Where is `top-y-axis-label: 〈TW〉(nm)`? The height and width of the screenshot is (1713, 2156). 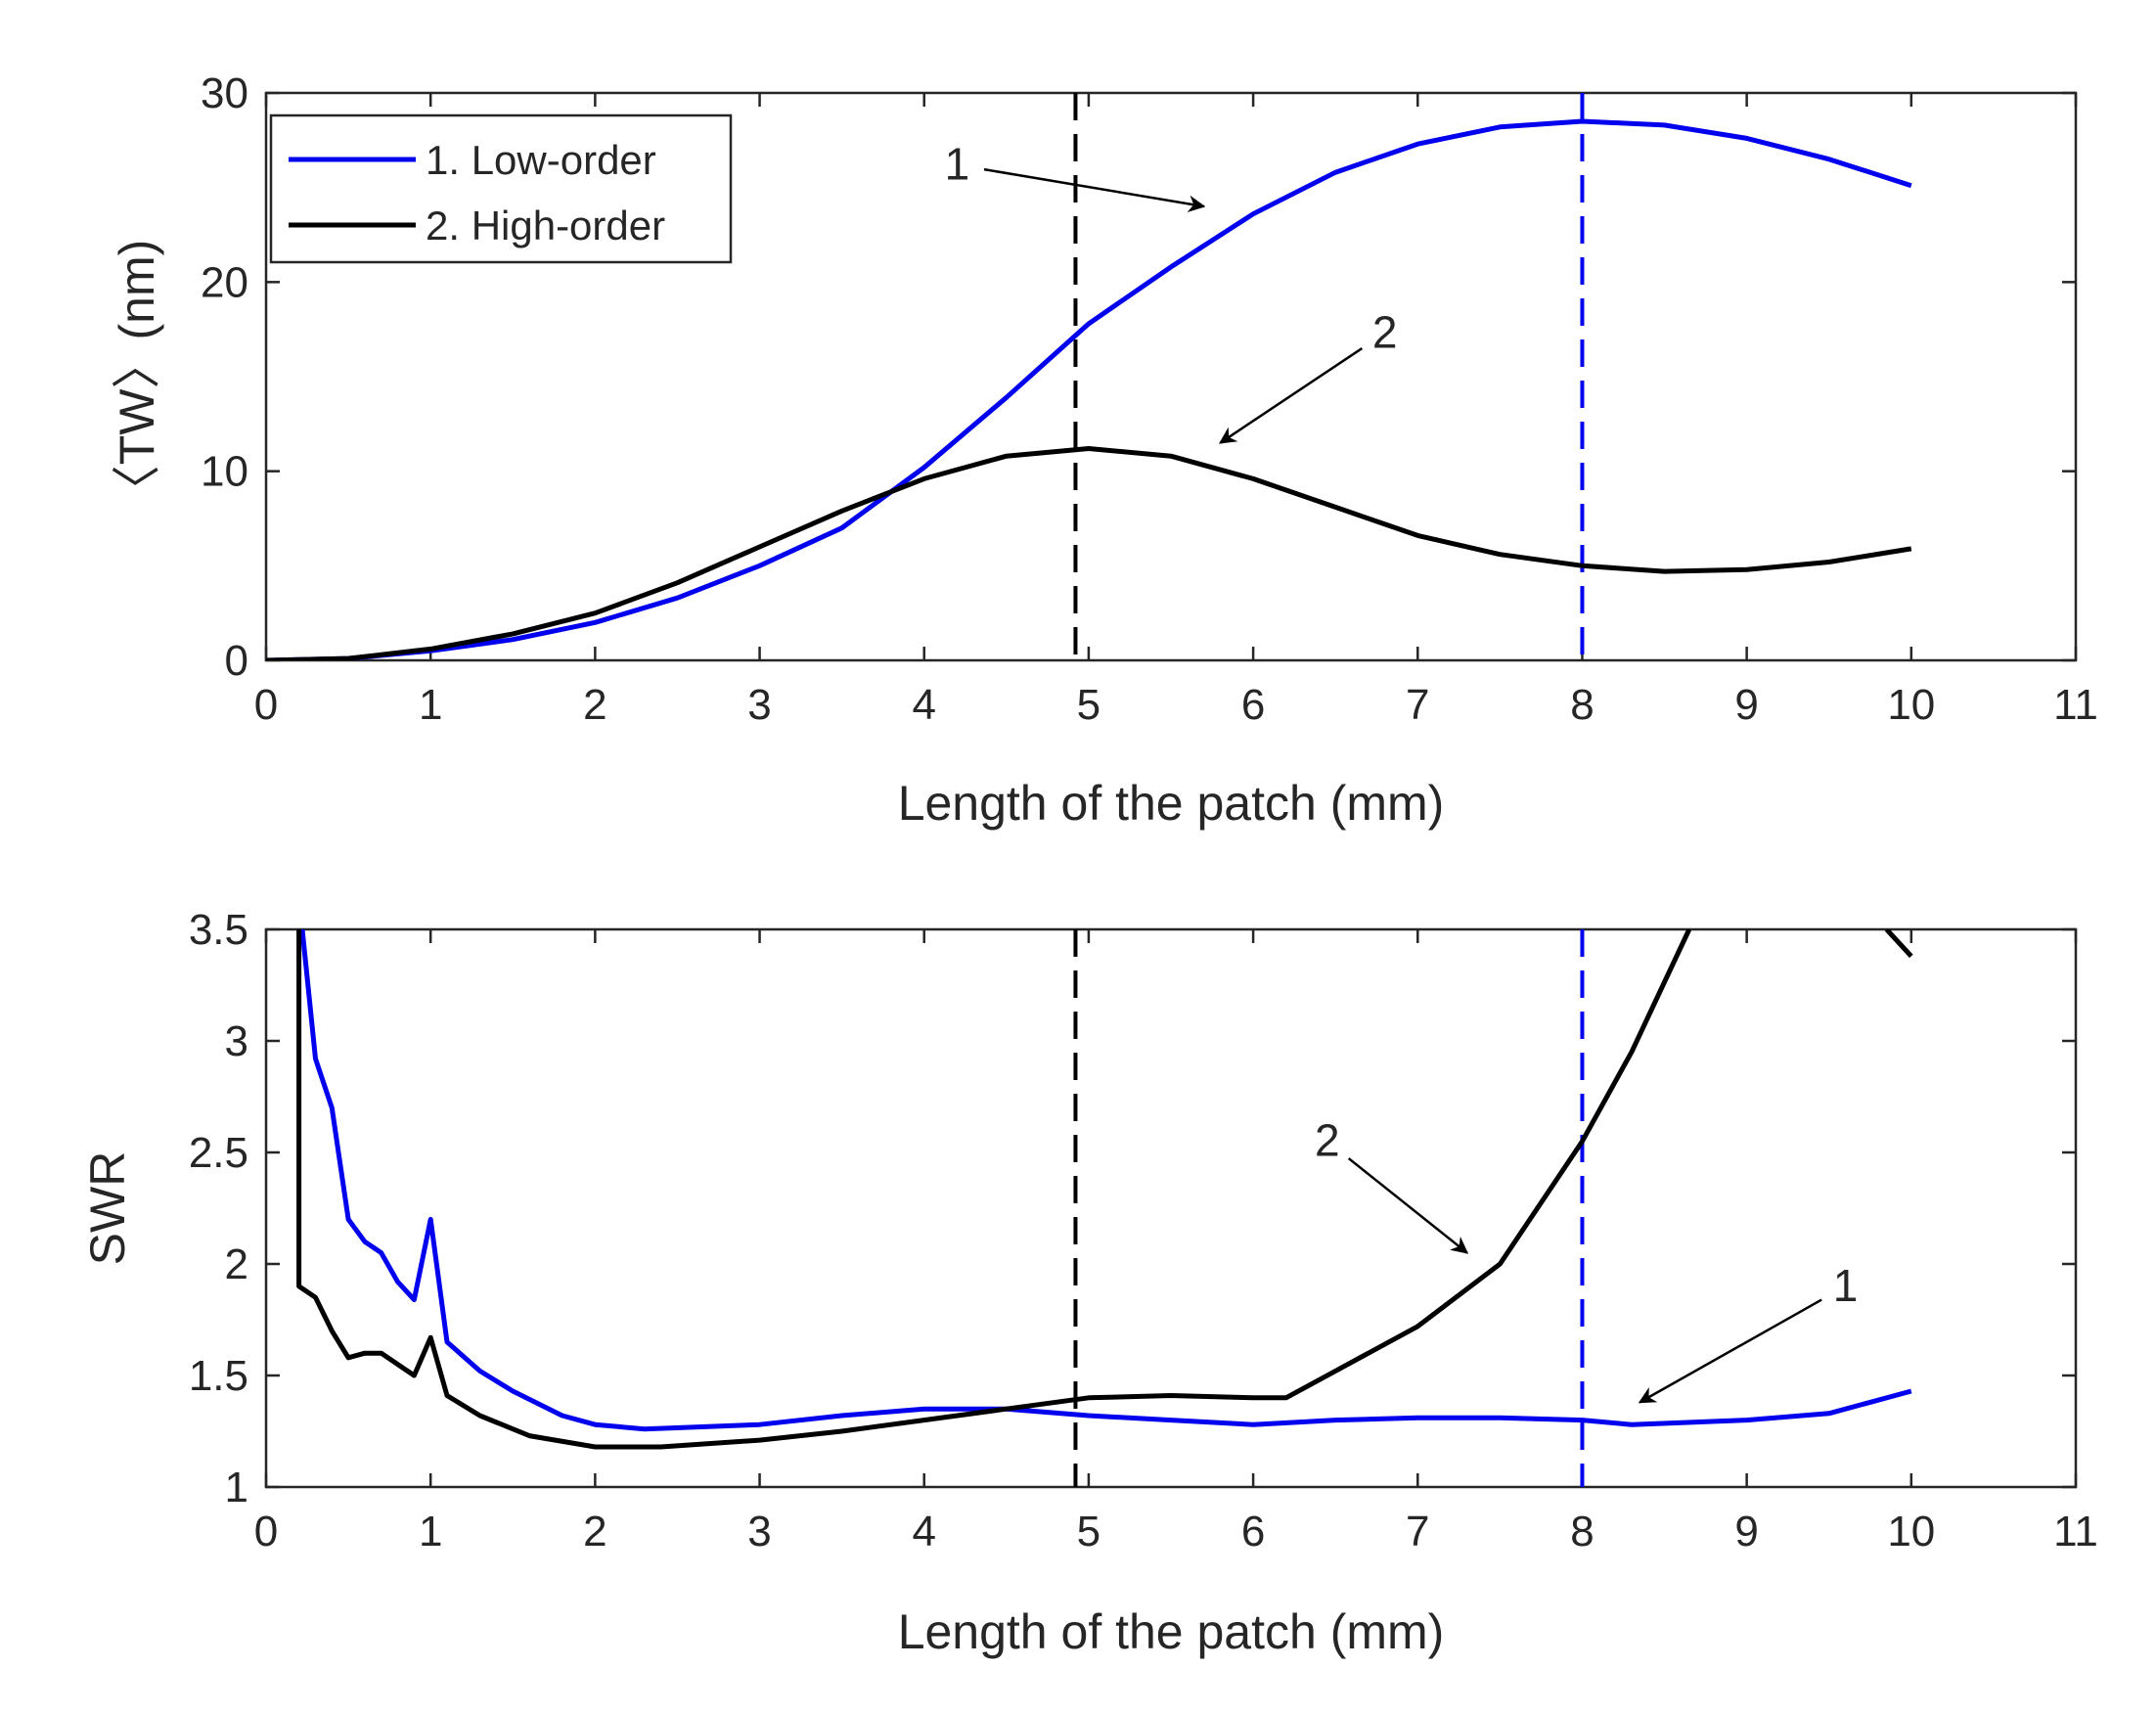
top-y-axis-label: 〈TW〉(nm) is located at coordinates (137, 377).